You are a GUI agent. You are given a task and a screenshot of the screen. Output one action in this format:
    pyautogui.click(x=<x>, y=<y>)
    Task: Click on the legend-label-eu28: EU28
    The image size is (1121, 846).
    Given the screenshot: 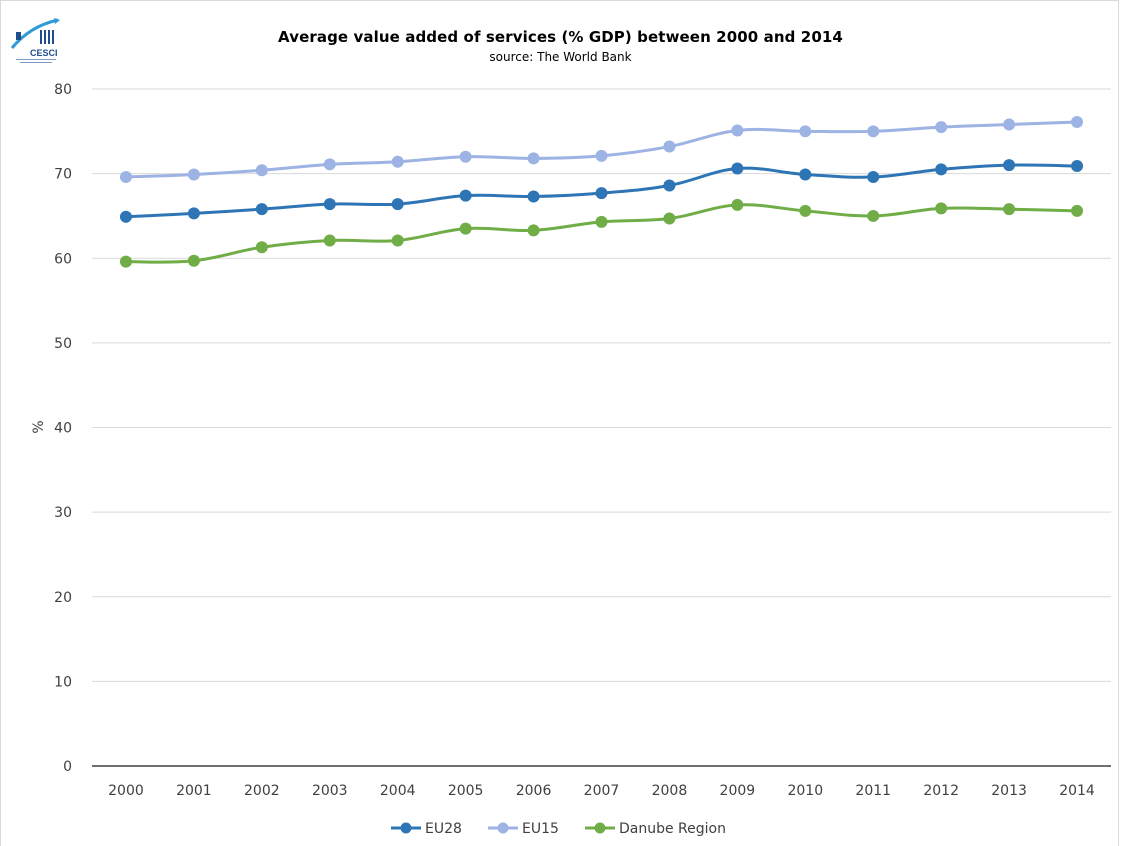 What is the action you would take?
    pyautogui.click(x=443, y=829)
    